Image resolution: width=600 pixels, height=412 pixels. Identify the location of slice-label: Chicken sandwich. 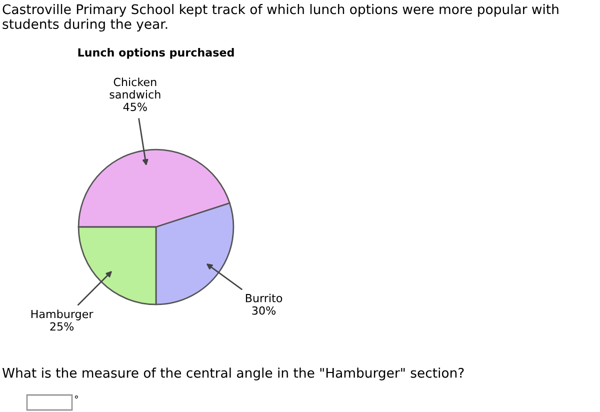
(135, 88).